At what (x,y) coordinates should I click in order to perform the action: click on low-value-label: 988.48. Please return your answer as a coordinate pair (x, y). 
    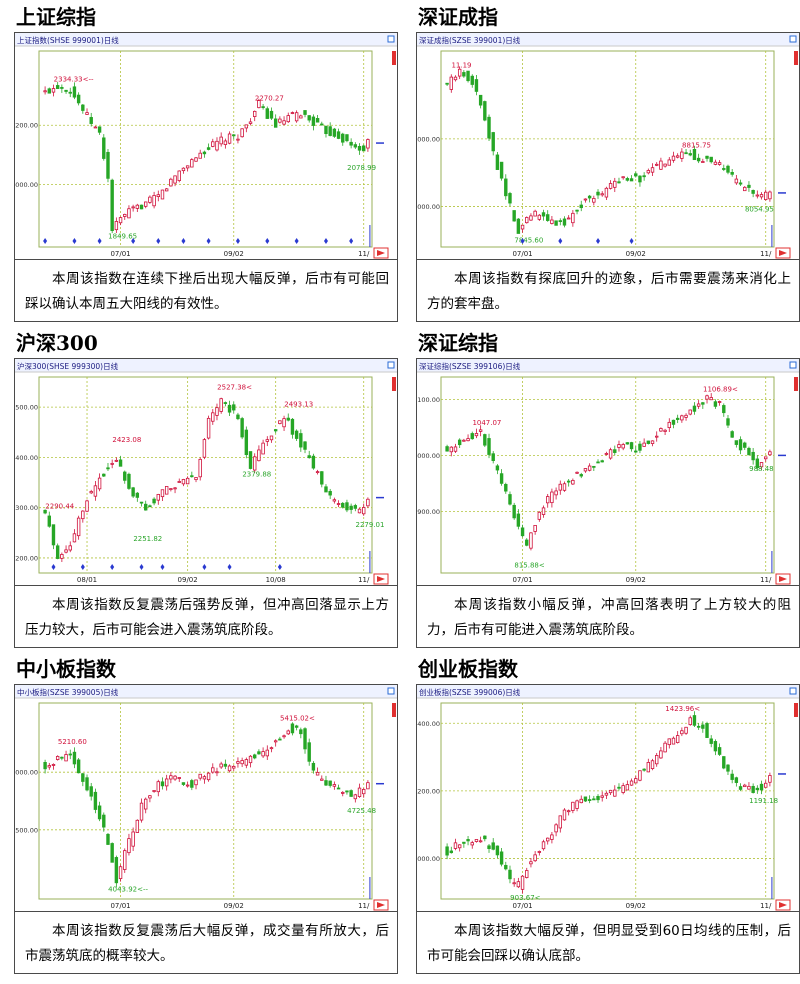
    Looking at the image, I should click on (761, 469).